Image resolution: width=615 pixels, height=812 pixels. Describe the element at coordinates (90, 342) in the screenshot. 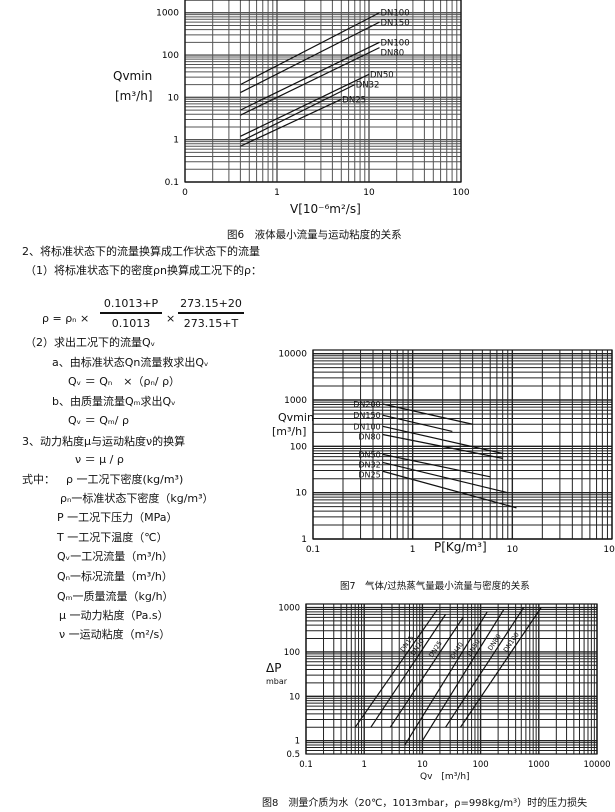

I see `section-2-2: （2）求出工况下的流量Qᵥ` at that location.